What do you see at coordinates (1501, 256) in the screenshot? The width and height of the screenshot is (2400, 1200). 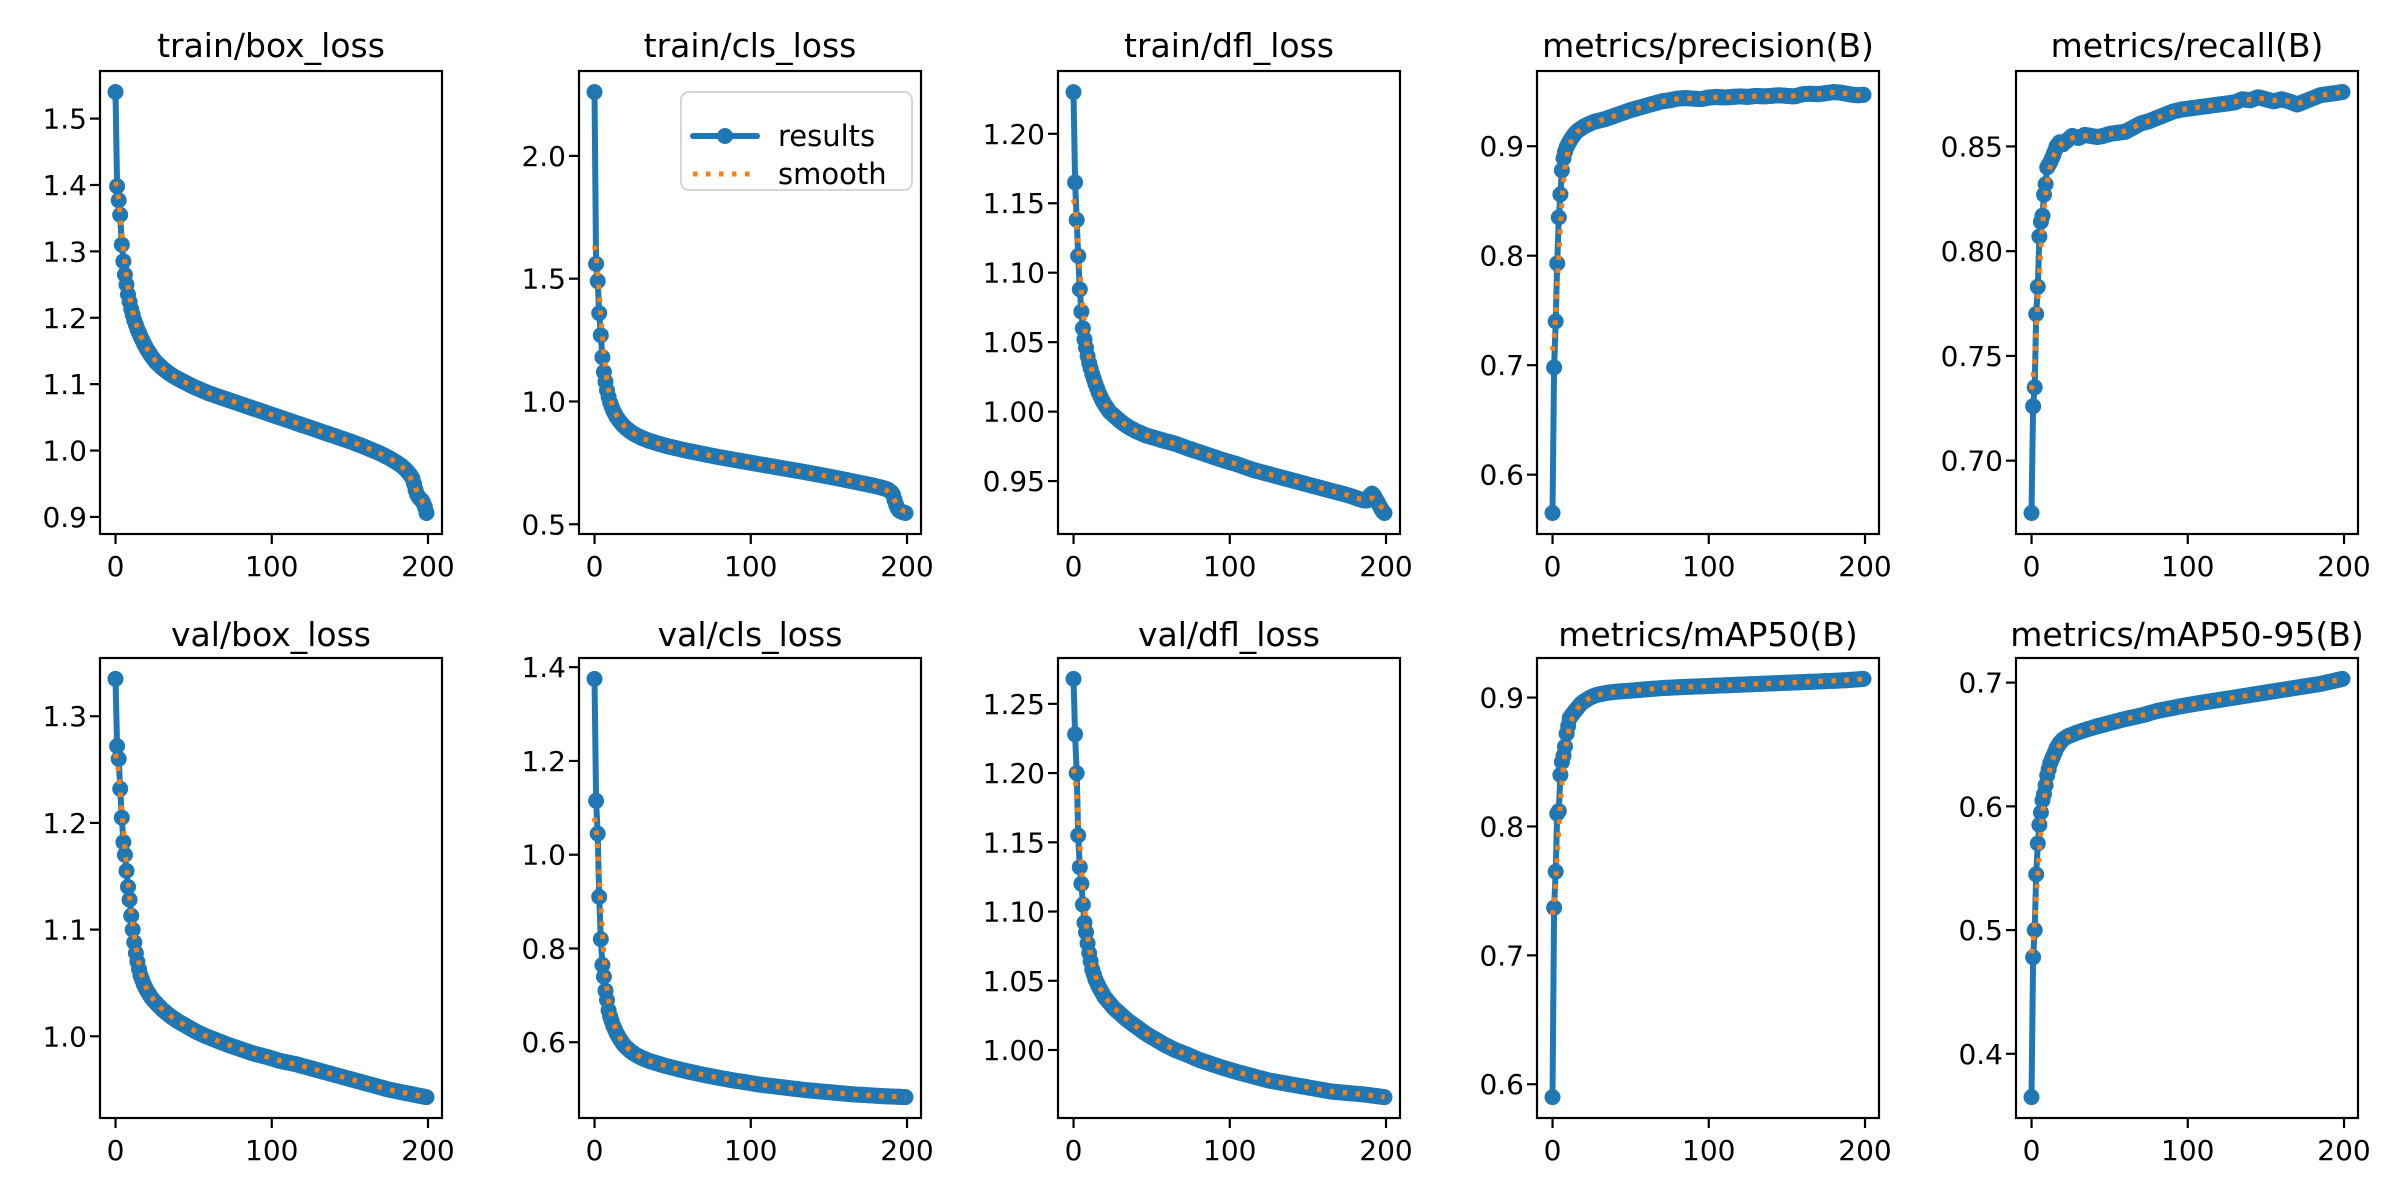 I see `y-tick-label: 0.8` at bounding box center [1501, 256].